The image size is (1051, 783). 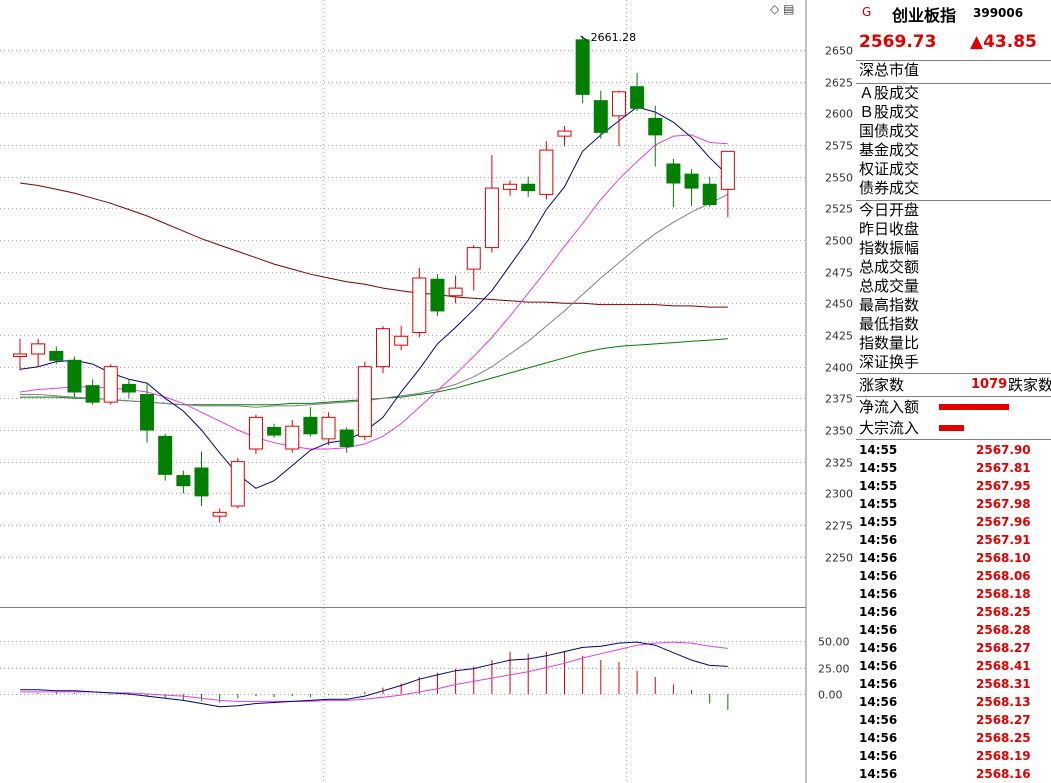 What do you see at coordinates (953, 72) in the screenshot?
I see `market-cap-section: 深总市值` at bounding box center [953, 72].